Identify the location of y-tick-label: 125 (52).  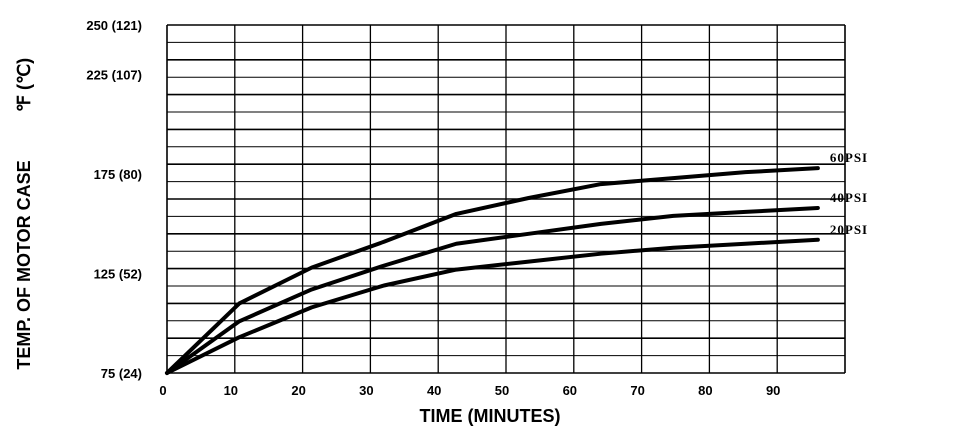
(118, 274).